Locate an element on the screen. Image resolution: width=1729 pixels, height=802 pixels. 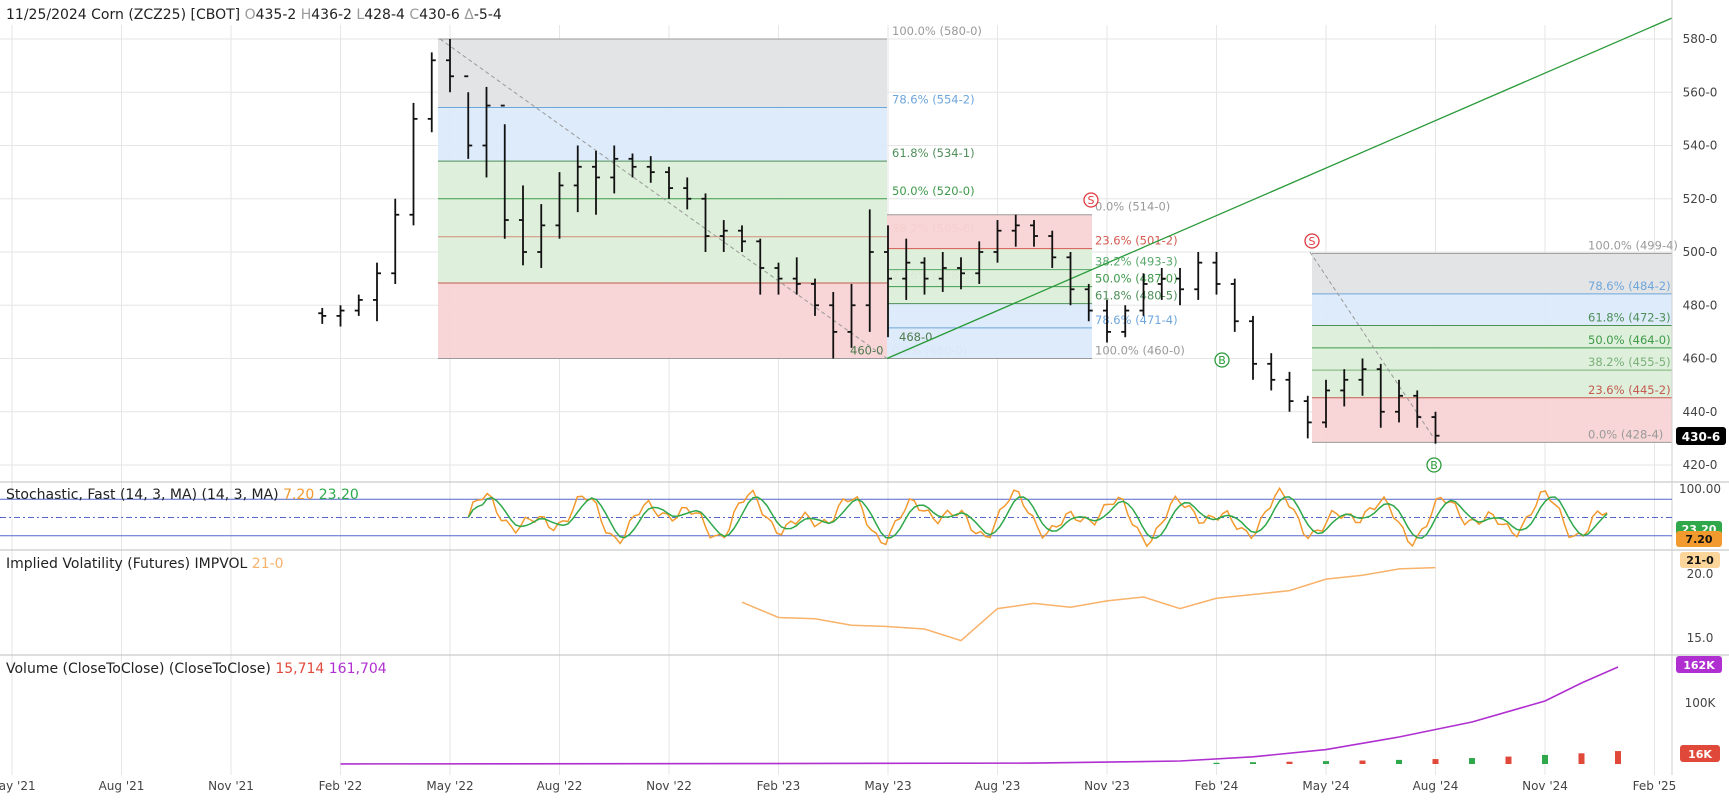
time-tick-label: Aug '21 is located at coordinates (122, 786).